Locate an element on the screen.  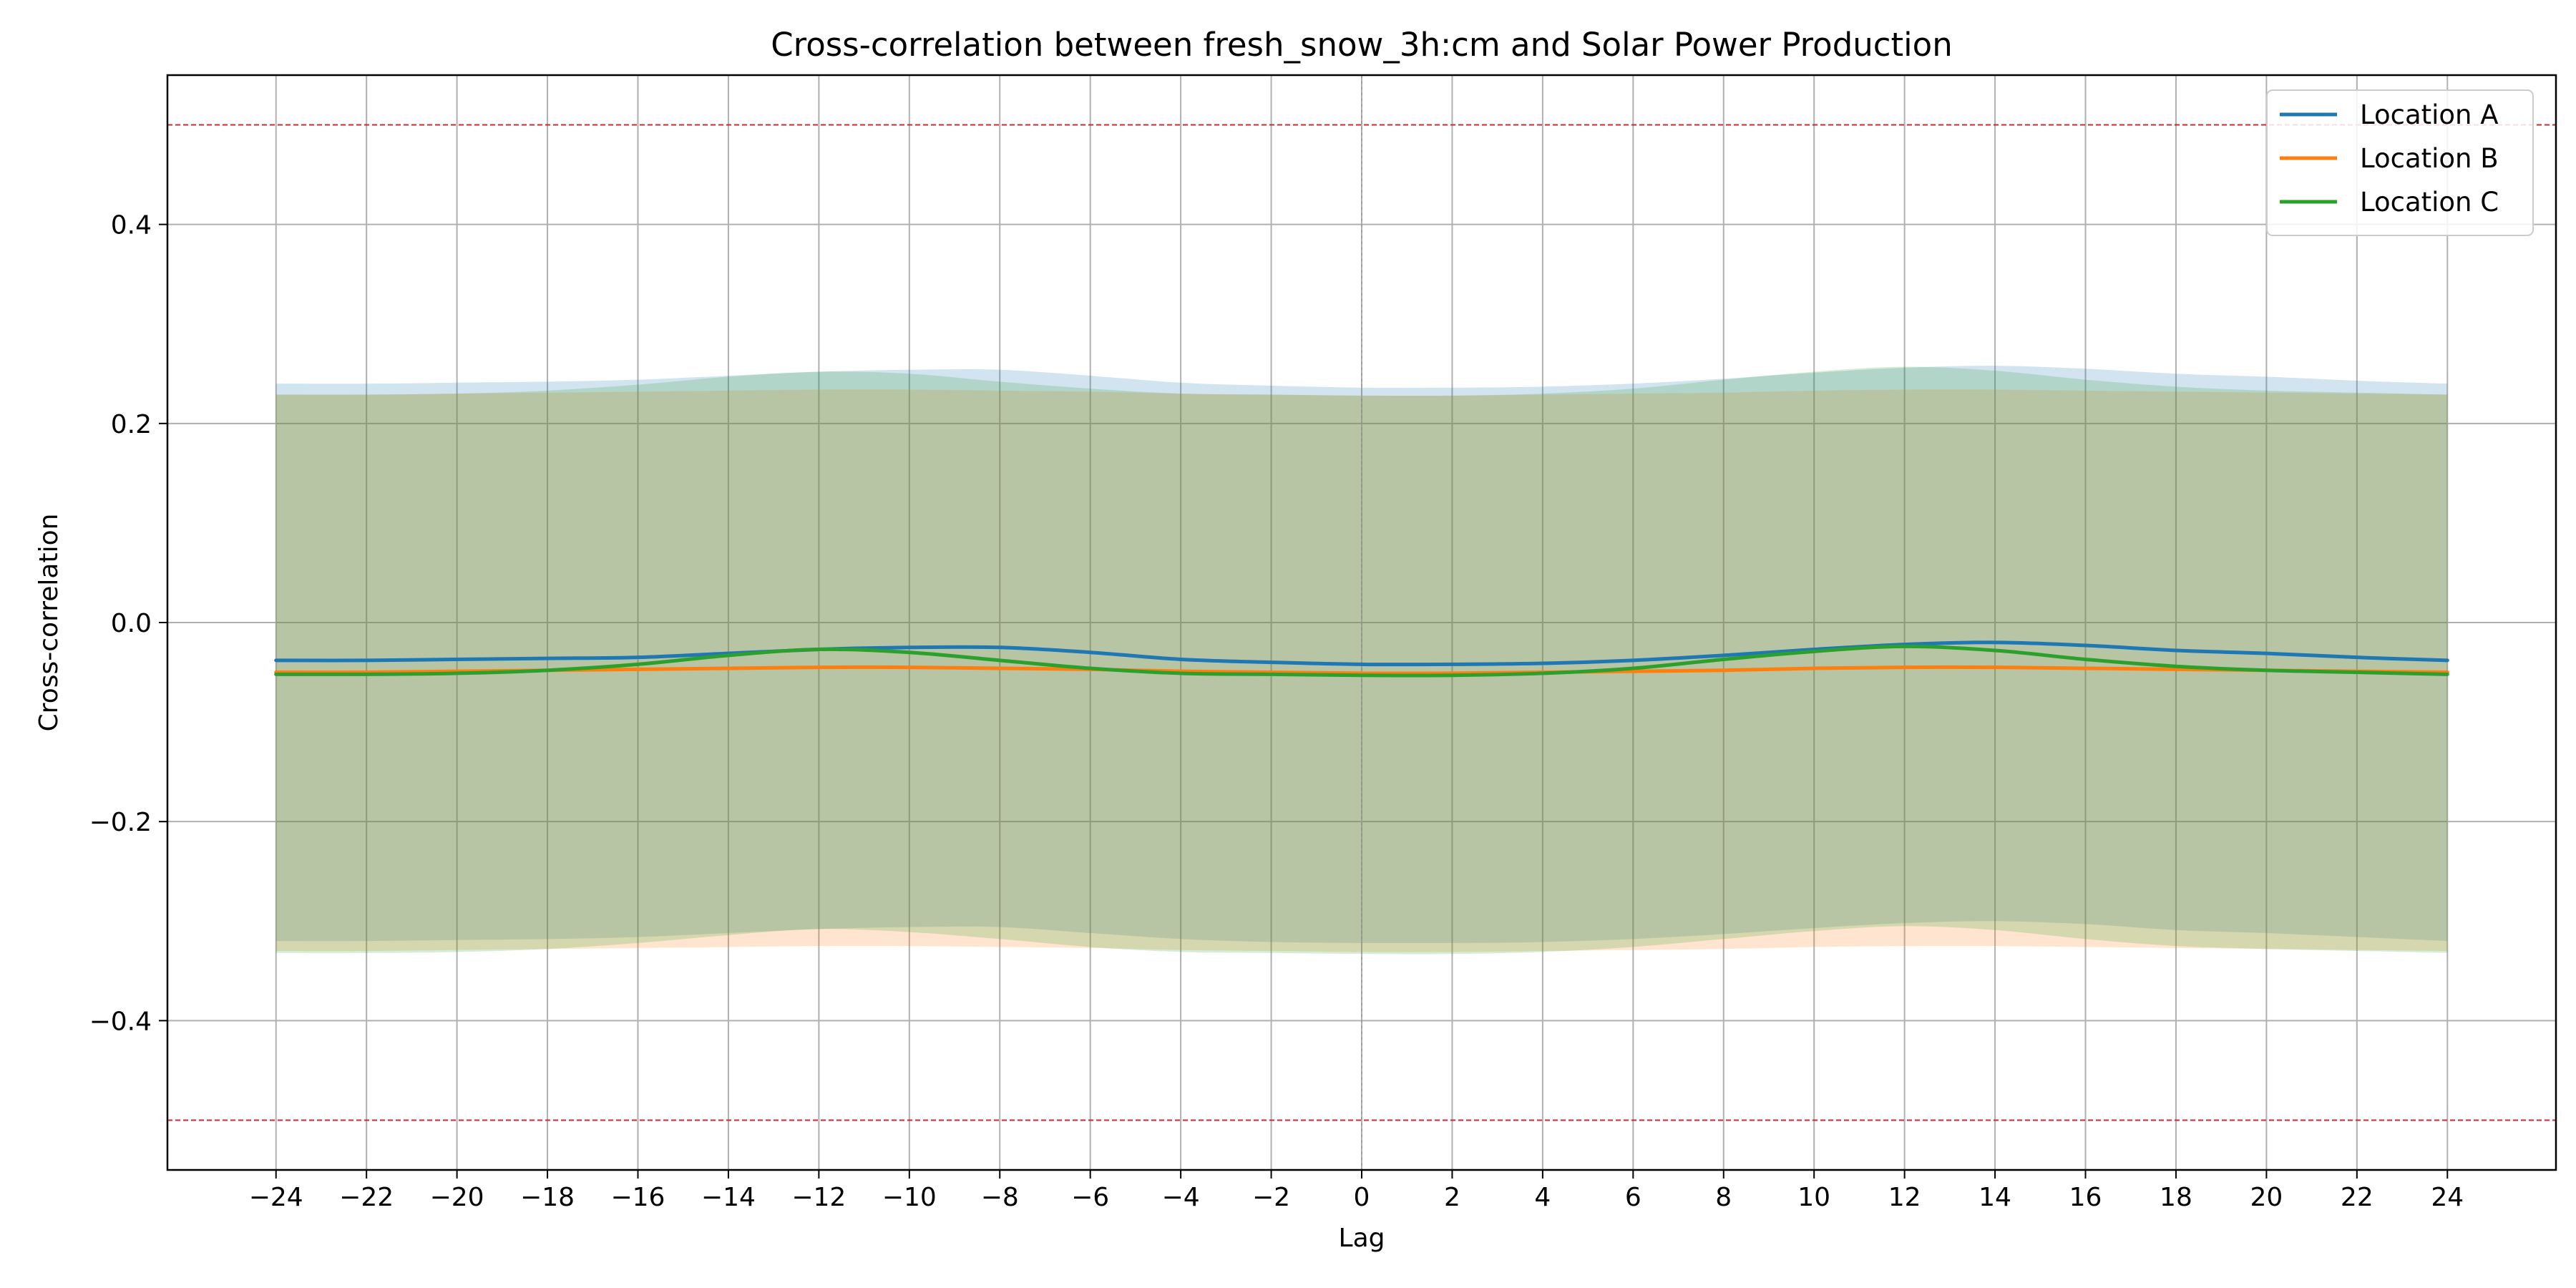
x-tick-label: 0 is located at coordinates (1362, 1197).